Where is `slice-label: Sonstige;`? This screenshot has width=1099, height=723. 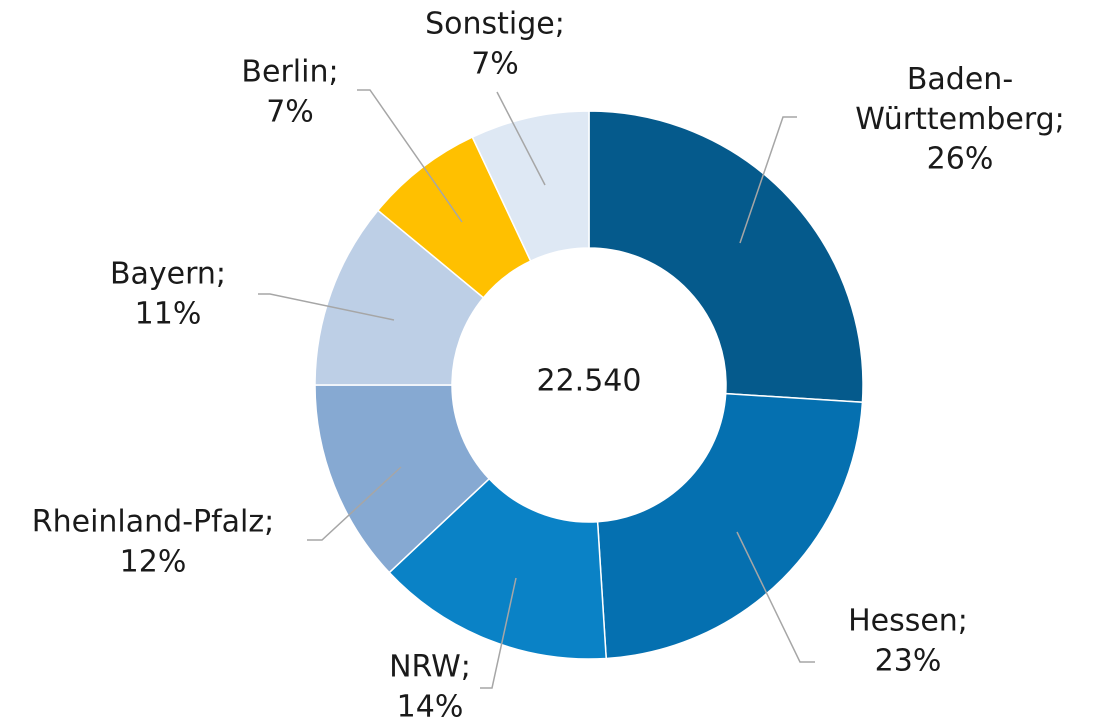
slice-label: Sonstige; is located at coordinates (495, 24).